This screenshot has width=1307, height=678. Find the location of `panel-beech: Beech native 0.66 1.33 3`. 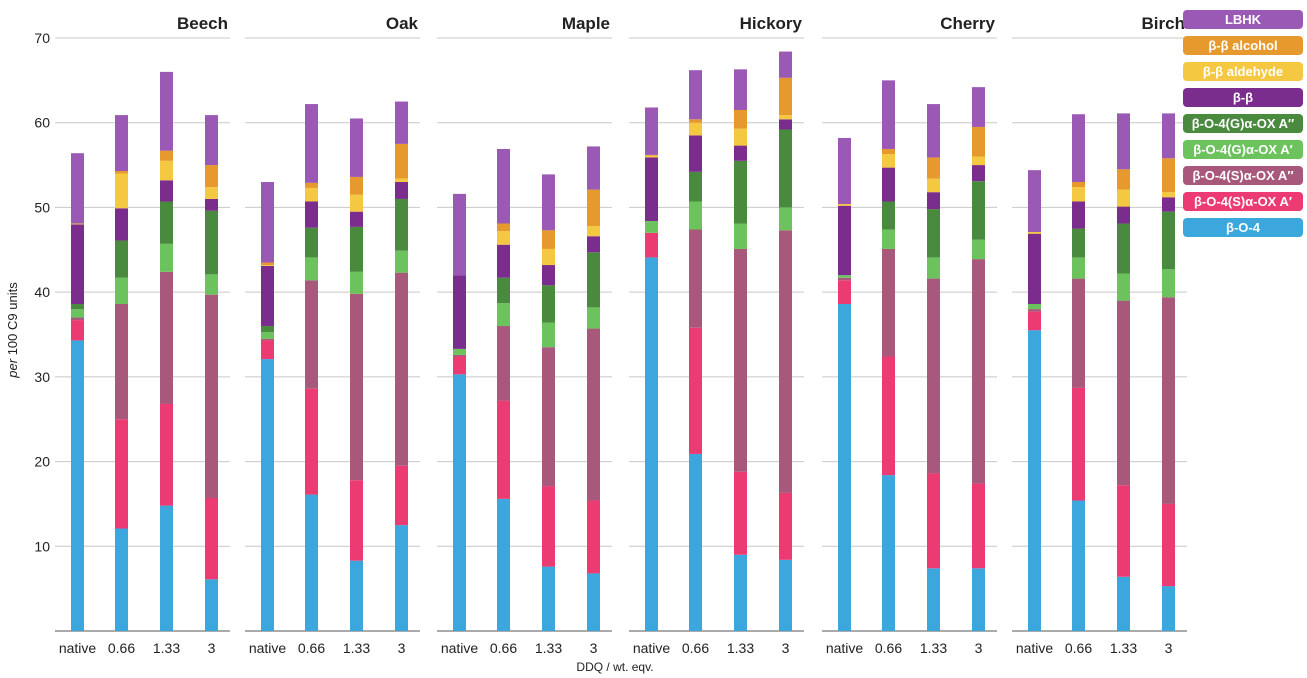

panel-beech: Beech native 0.66 1.33 3 is located at coordinates (142, 335).